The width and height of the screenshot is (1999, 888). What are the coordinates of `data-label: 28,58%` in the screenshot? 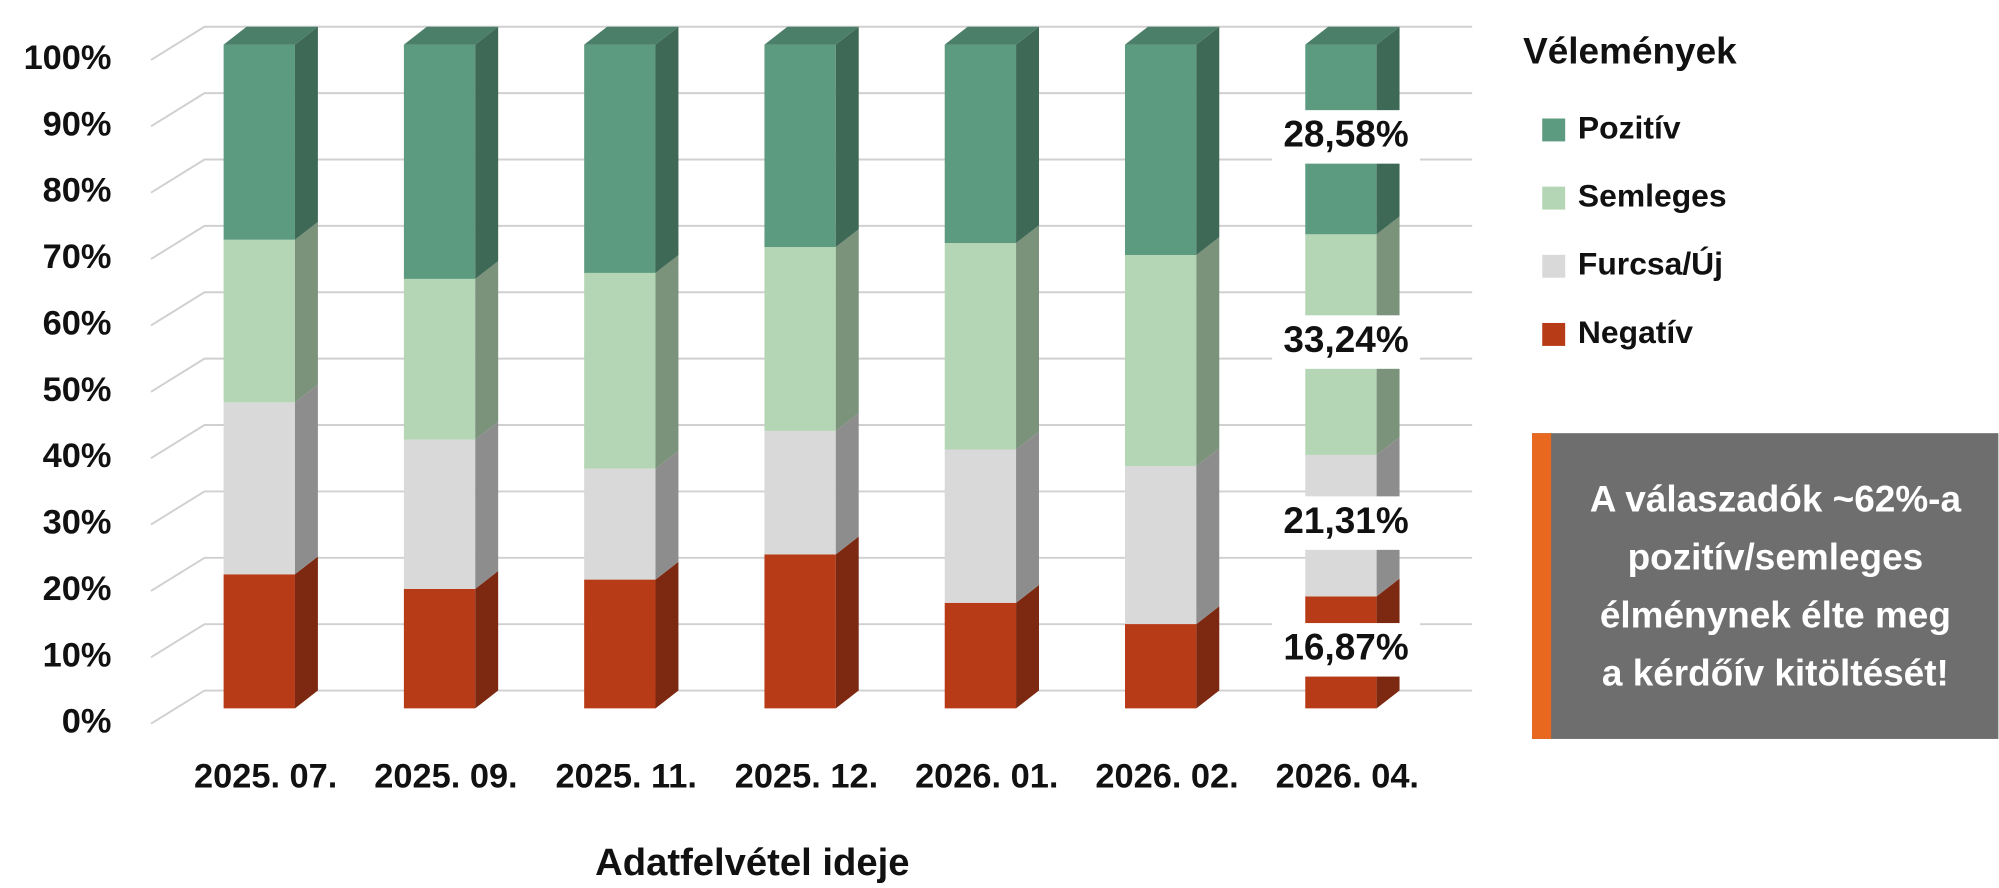 It's located at (1345, 134).